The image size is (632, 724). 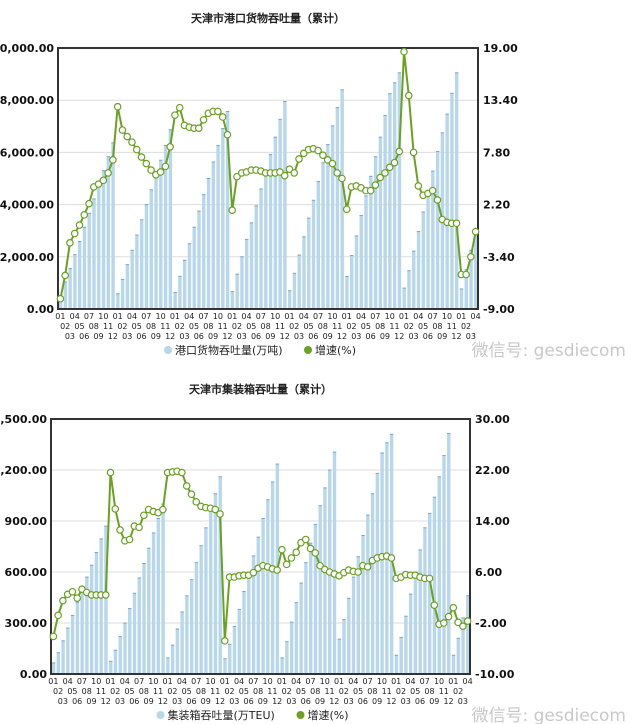 What do you see at coordinates (33, 674) in the screenshot?
I see `left-axis-tick: 0.00` at bounding box center [33, 674].